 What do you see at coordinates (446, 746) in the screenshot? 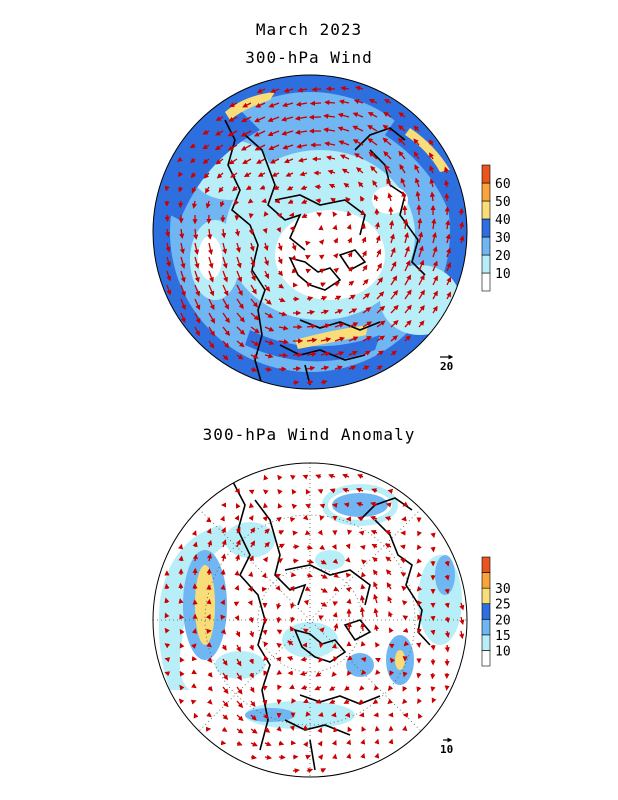
I see `panel2-reference-vector: 10` at bounding box center [446, 746].